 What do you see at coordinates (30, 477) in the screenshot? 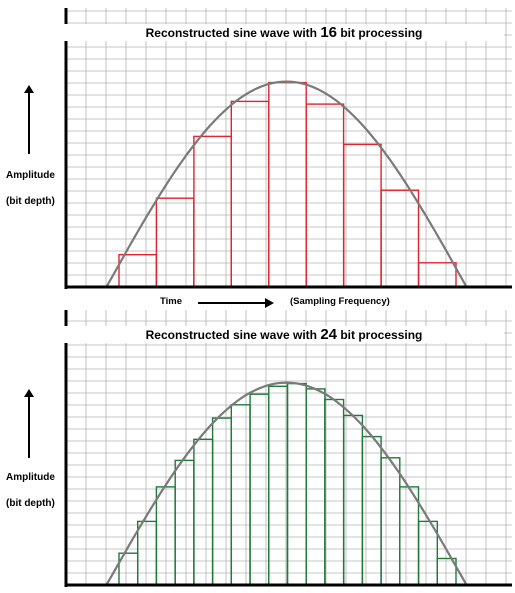
I see `amplitude-label-bottom: Amplitude` at bounding box center [30, 477].